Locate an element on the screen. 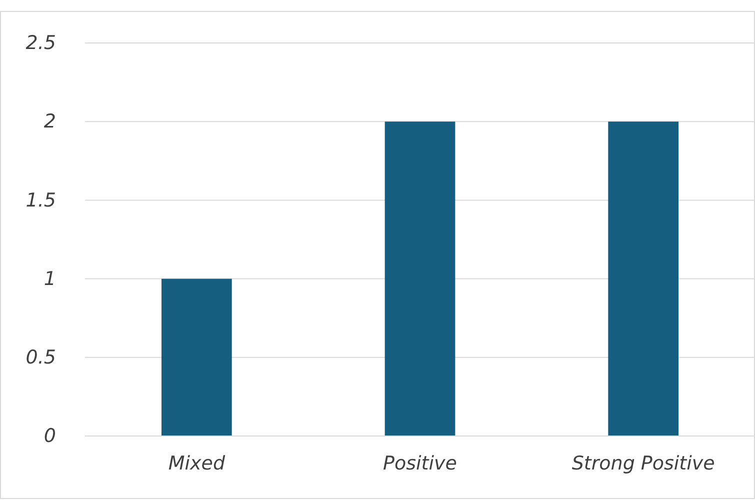 The width and height of the screenshot is (755, 500). y-tick-label: 2.5 is located at coordinates (41, 43).